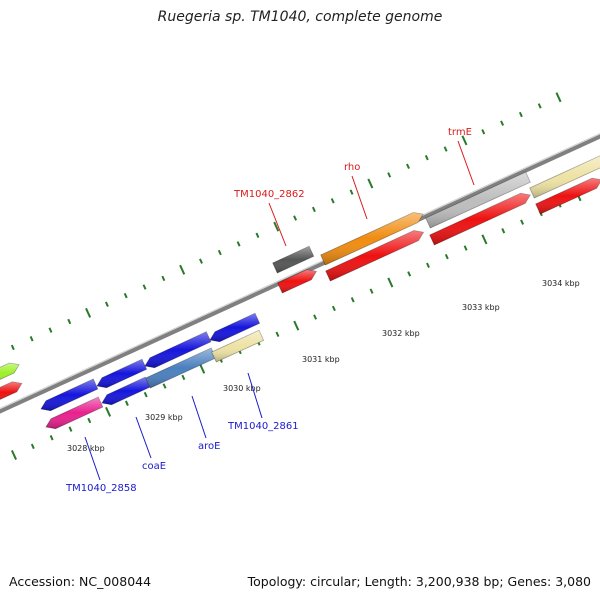 The width and height of the screenshot is (600, 600). What do you see at coordinates (242, 388) in the screenshot?
I see `scale-label: 3030 kbp` at bounding box center [242, 388].